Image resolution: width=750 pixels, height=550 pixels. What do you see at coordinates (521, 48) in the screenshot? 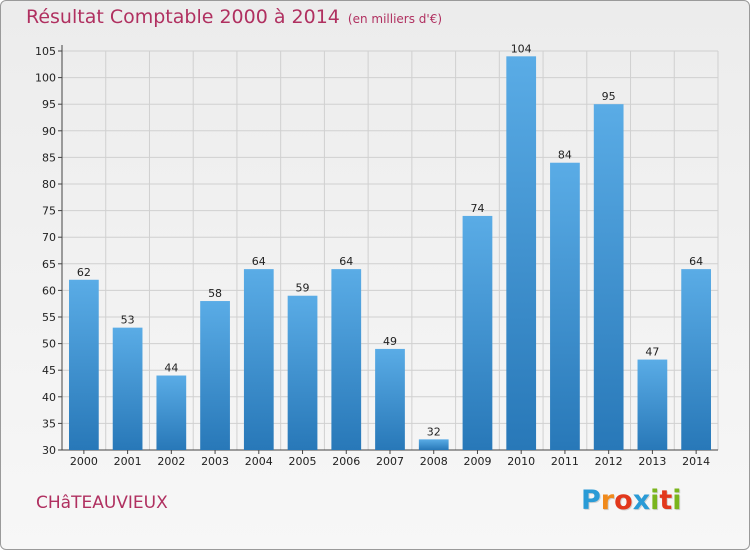
I see `bar-value-label: 104` at bounding box center [521, 48].